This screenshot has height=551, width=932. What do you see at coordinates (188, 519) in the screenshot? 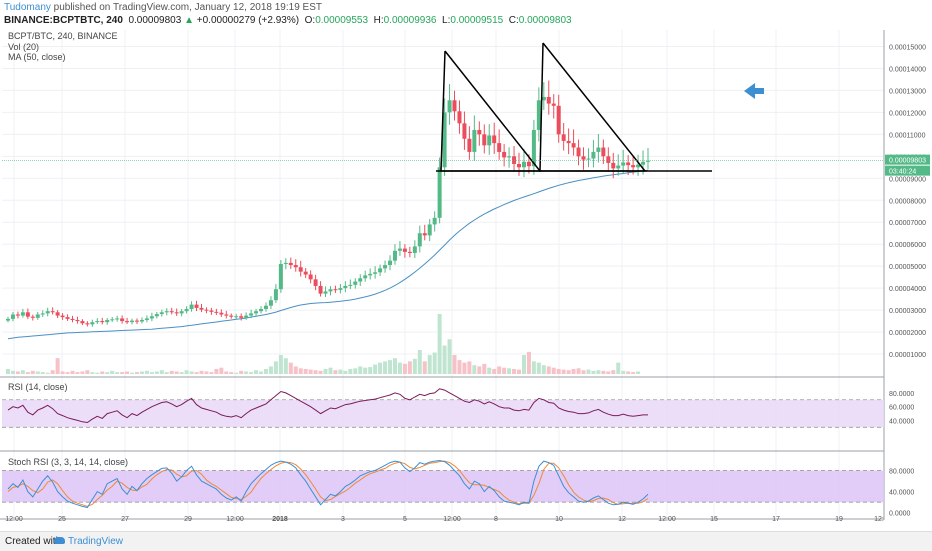
I see `time-tick-label: 29` at bounding box center [188, 519].